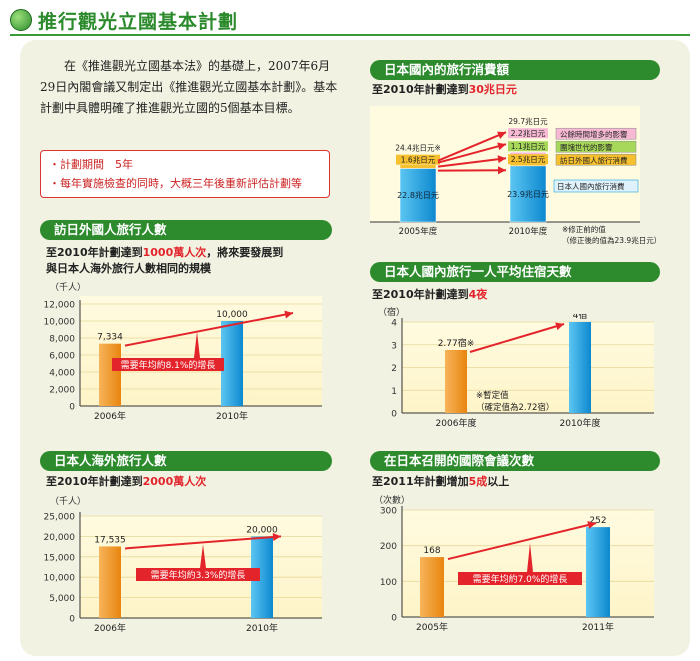  I want to click on chart-title-inbound: 訪日外國人旅行人數, so click(186, 230).